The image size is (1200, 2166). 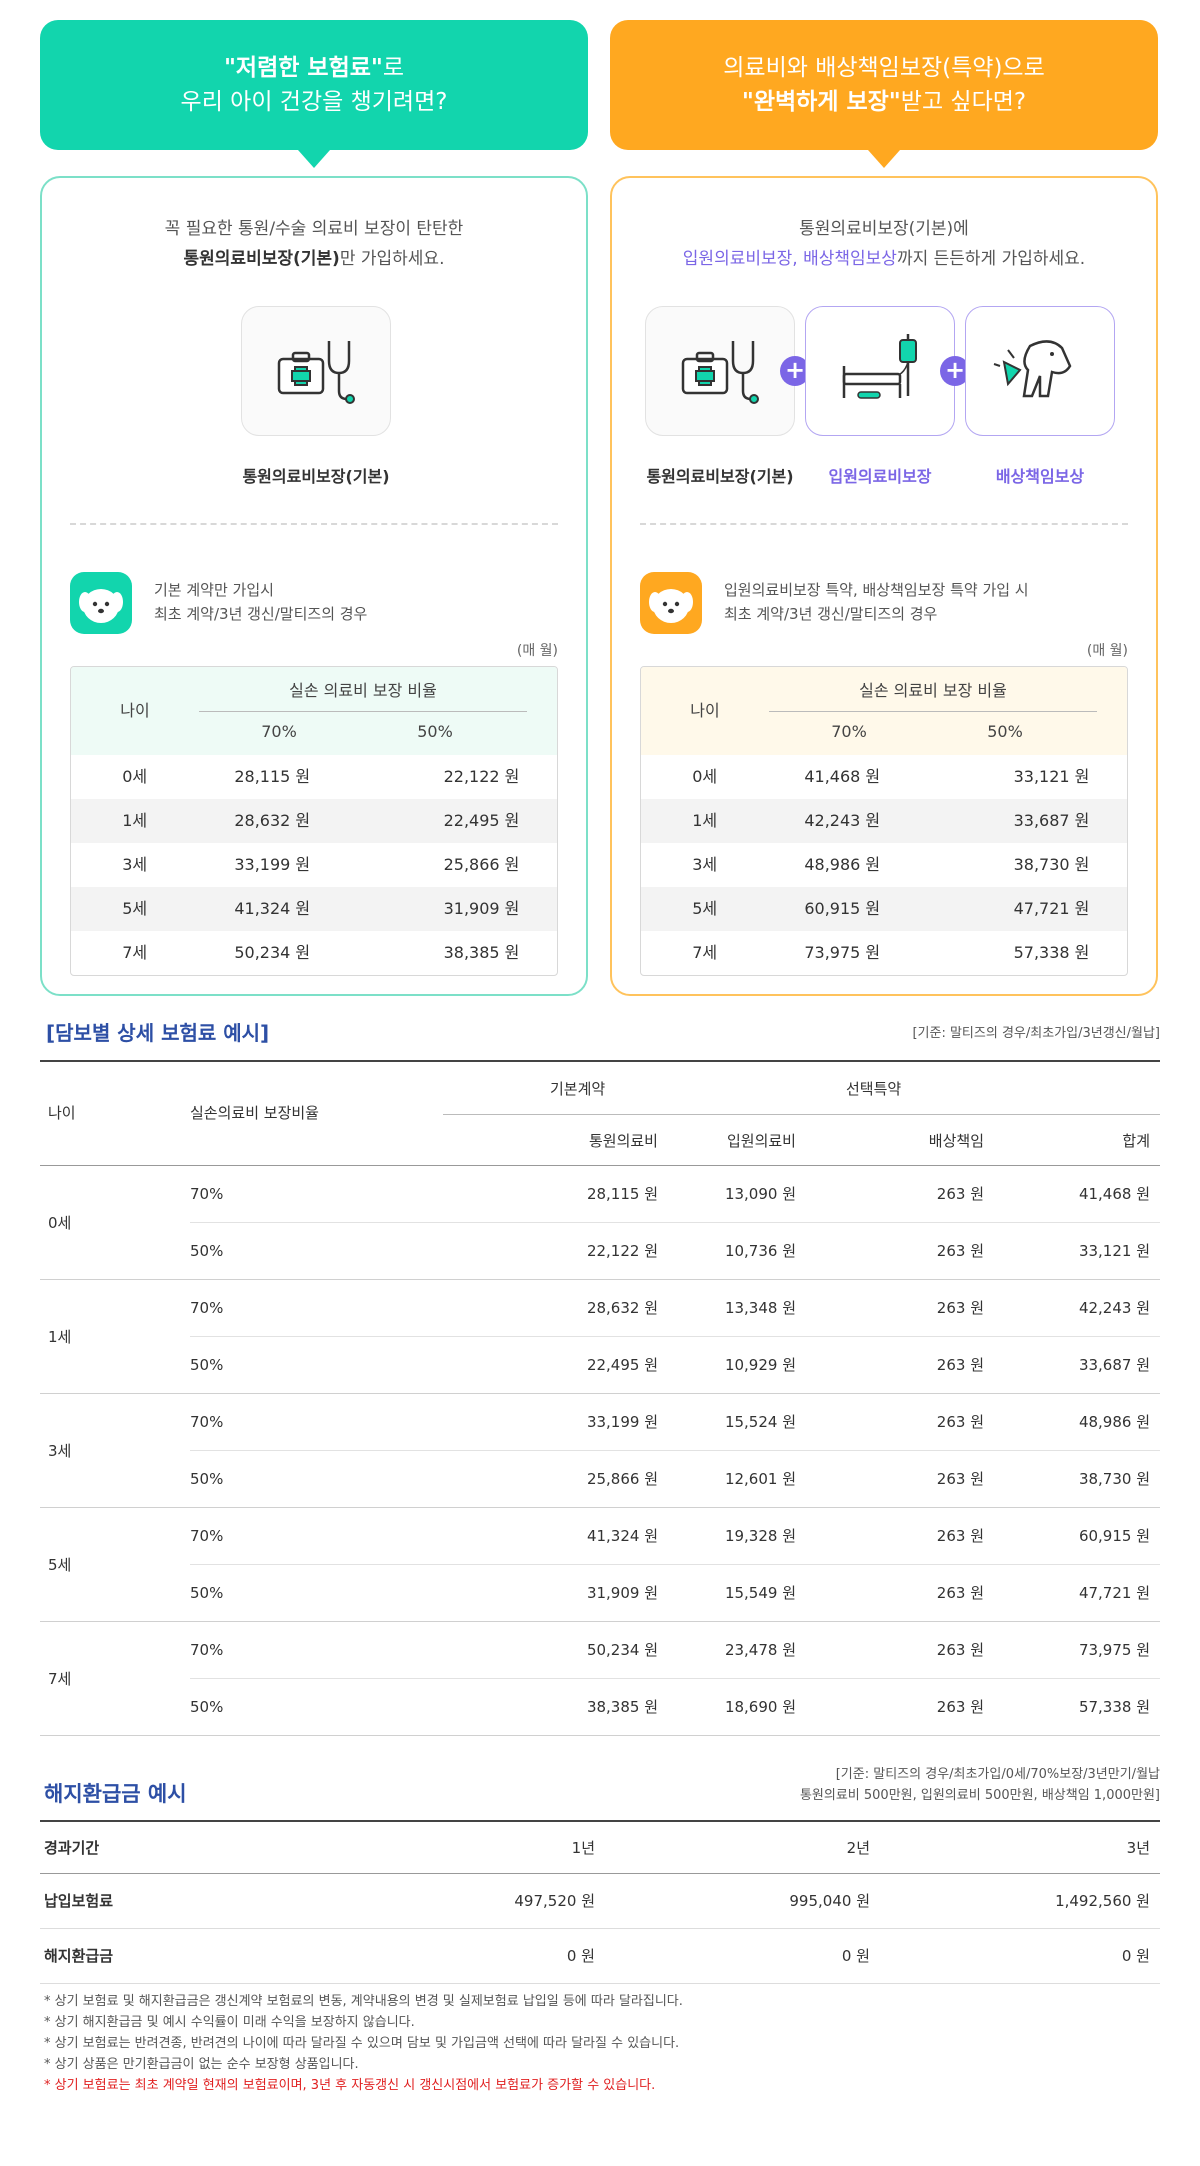 I want to click on table-row: 납입보험료 497,520 원 995,040 원 1,492,560 원, so click(x=600, y=1901).